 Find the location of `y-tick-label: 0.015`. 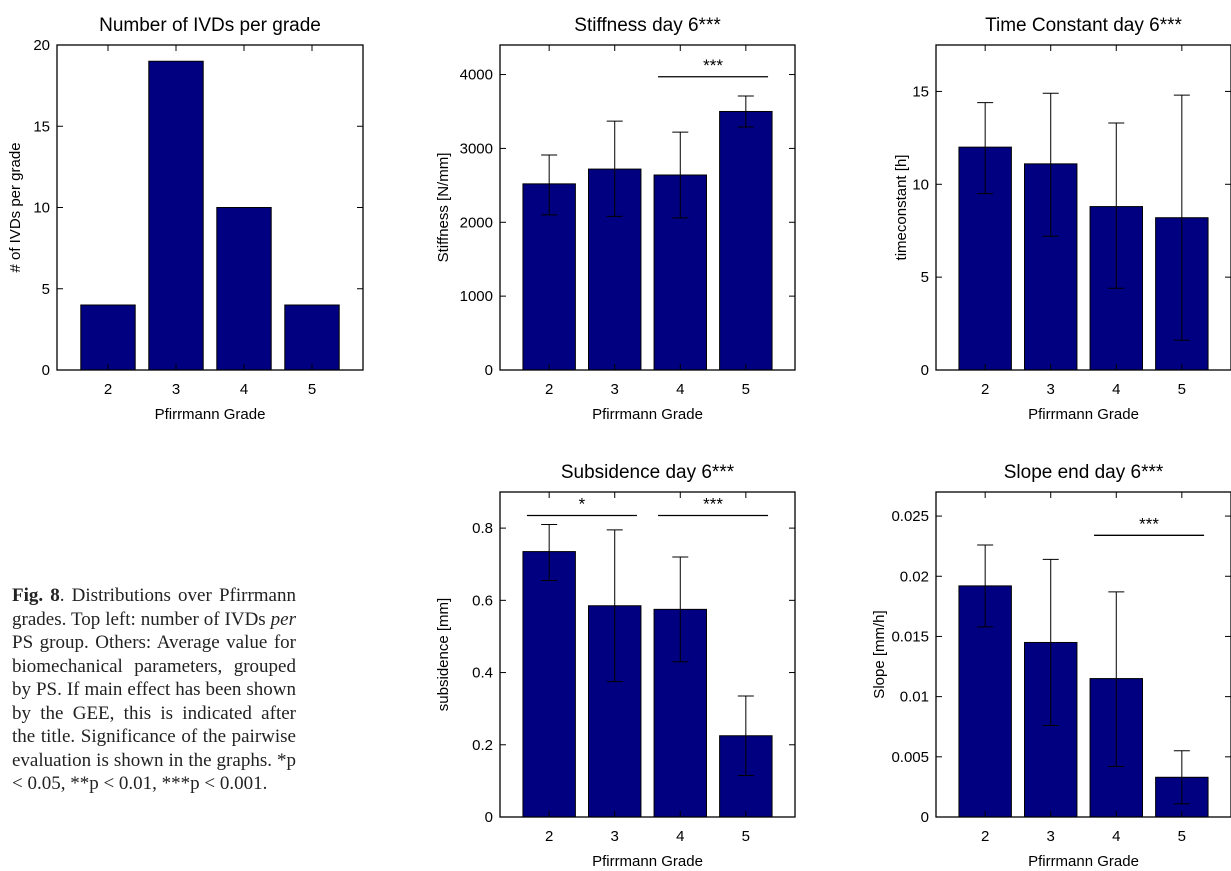

y-tick-label: 0.015 is located at coordinates (910, 636).